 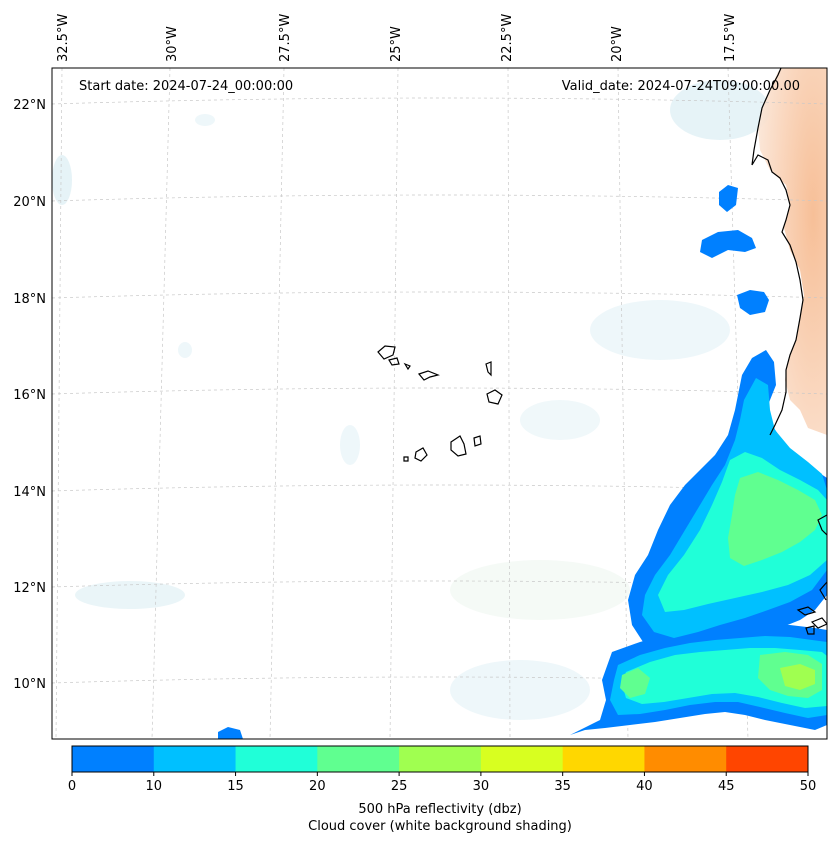 What do you see at coordinates (235, 786) in the screenshot?
I see `colorbar-tick-label: 15` at bounding box center [235, 786].